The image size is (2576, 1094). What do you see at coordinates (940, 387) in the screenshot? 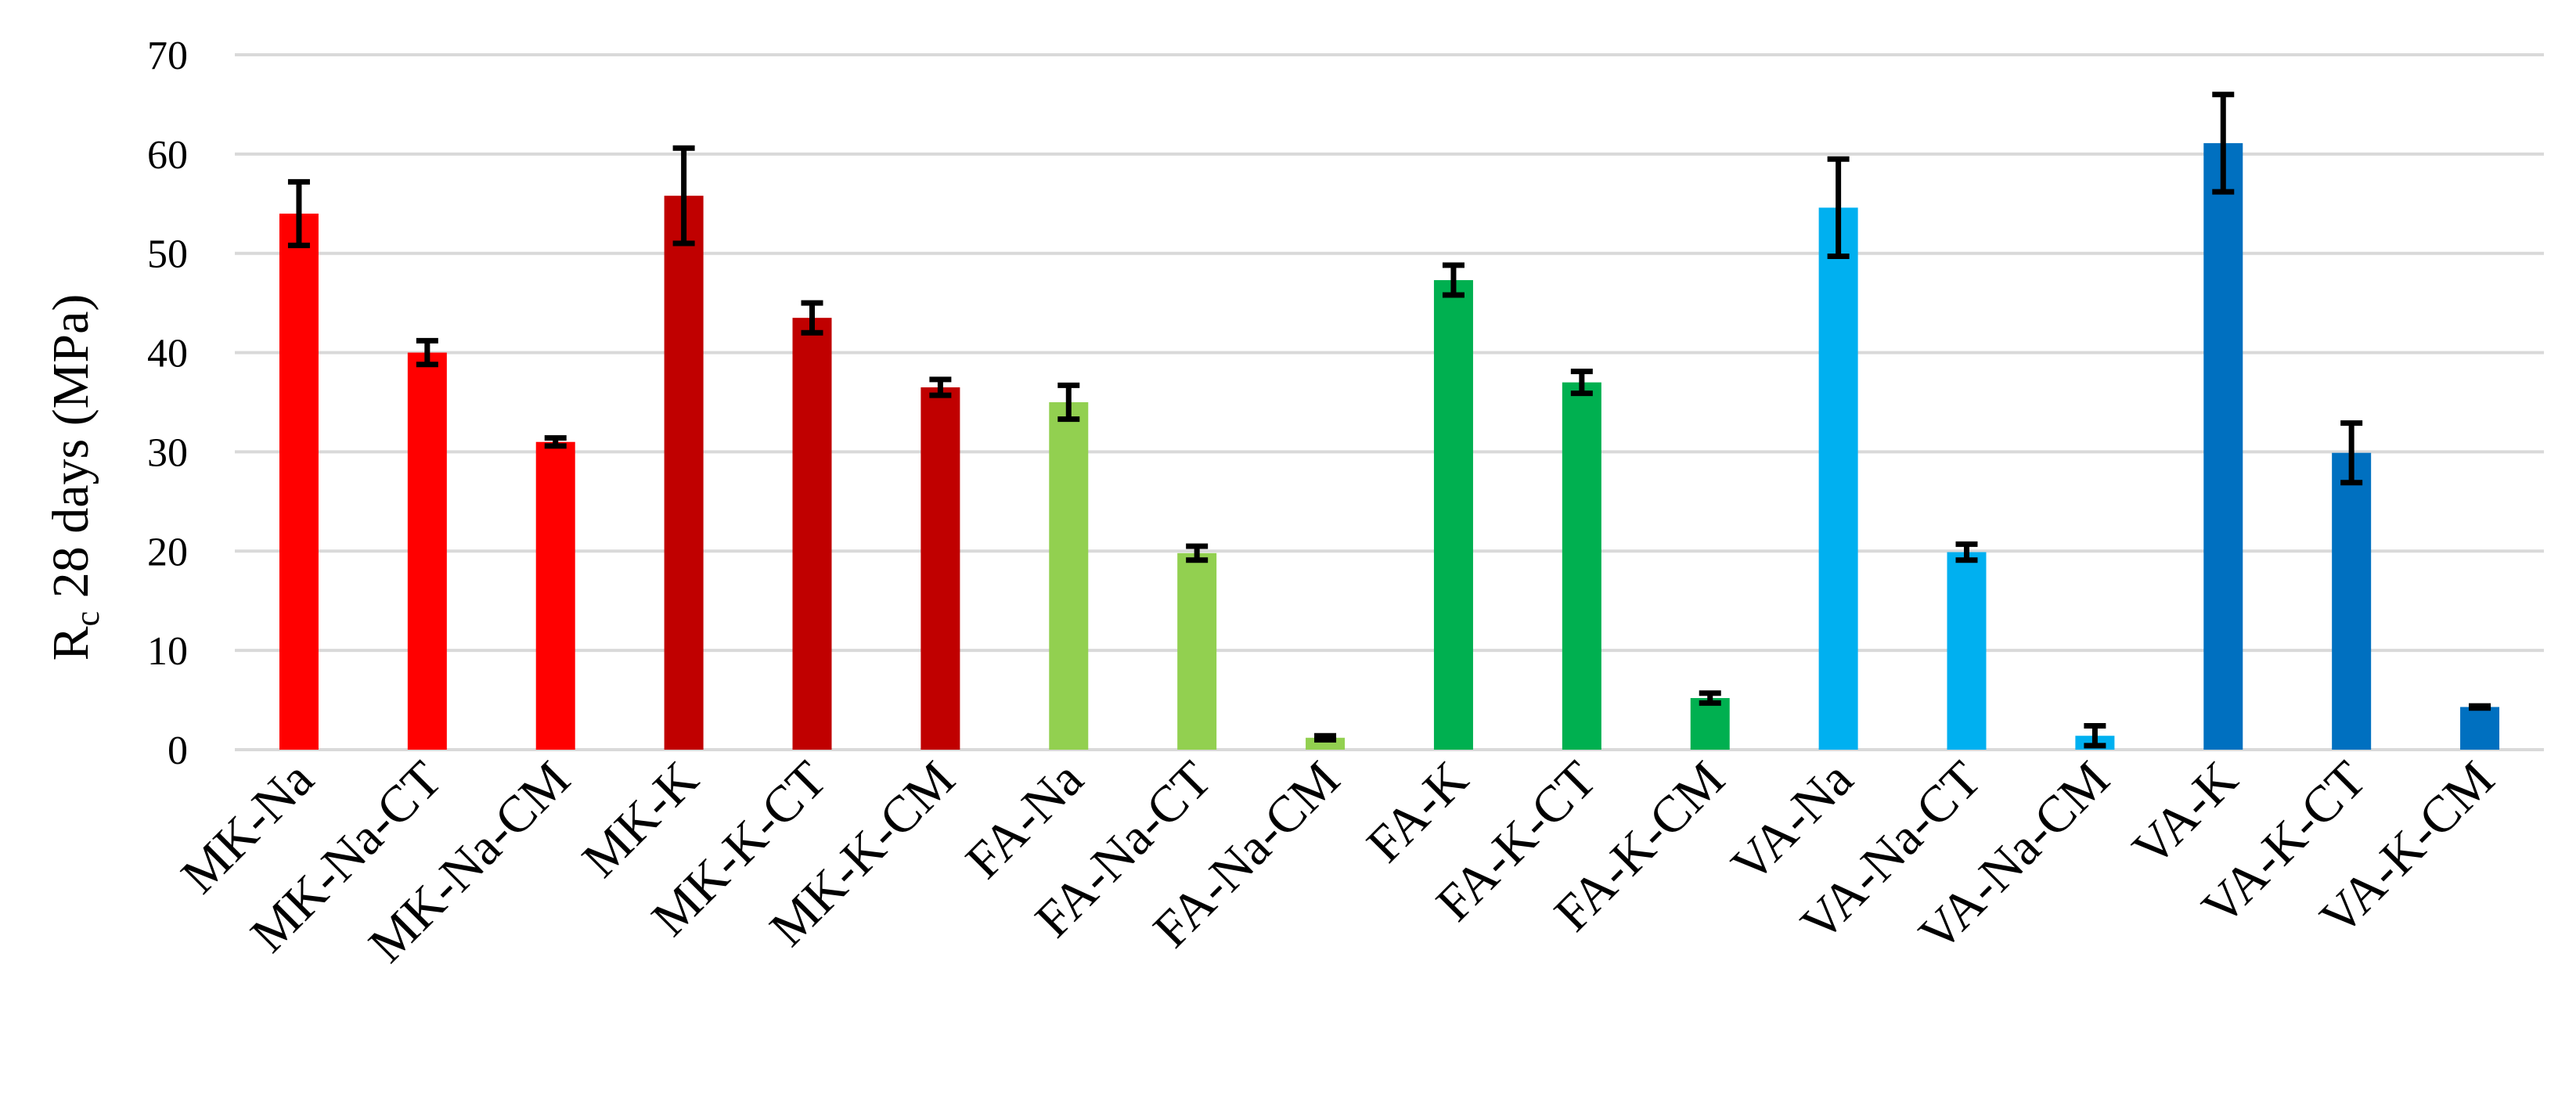
I see `error-bar-mk-k-cm` at bounding box center [940, 387].